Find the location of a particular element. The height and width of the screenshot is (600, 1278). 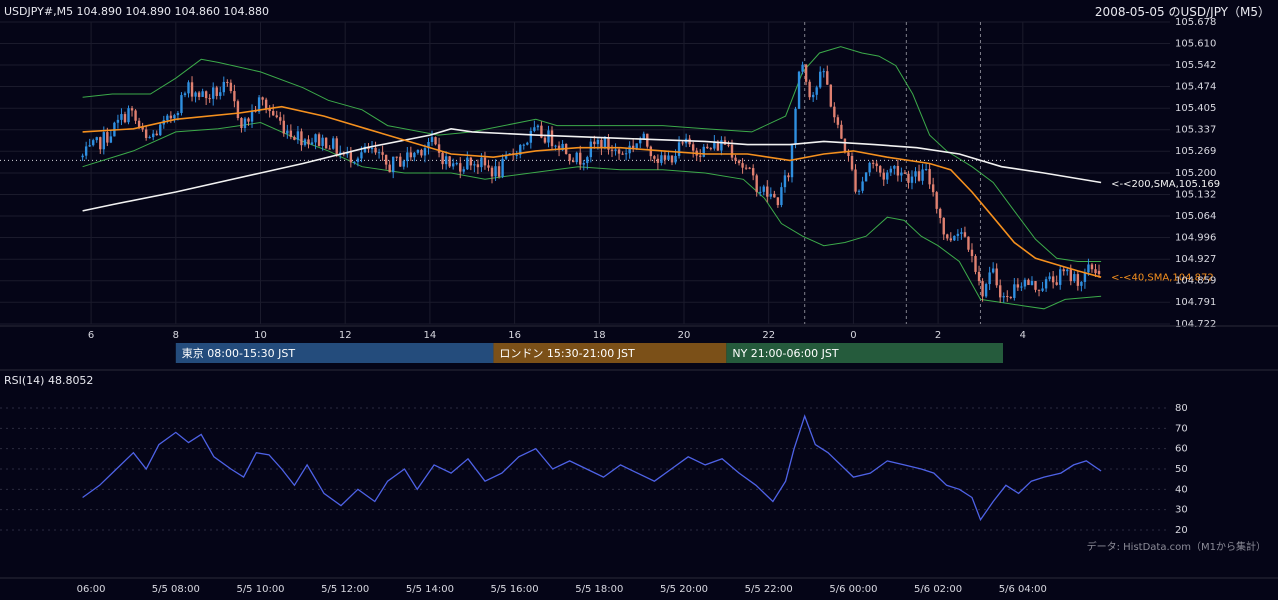

time-axis-label: 5/5 12:00 is located at coordinates (345, 589).